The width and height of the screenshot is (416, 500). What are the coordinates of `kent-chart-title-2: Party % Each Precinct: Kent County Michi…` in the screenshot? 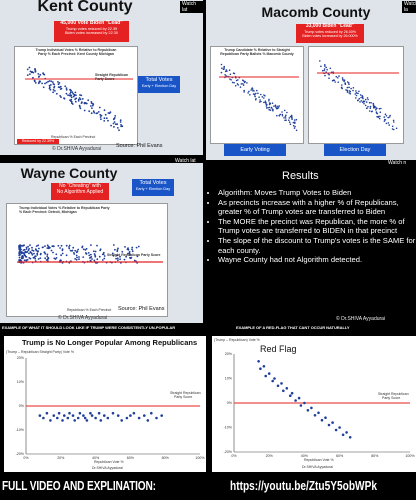 It's located at (76, 54).